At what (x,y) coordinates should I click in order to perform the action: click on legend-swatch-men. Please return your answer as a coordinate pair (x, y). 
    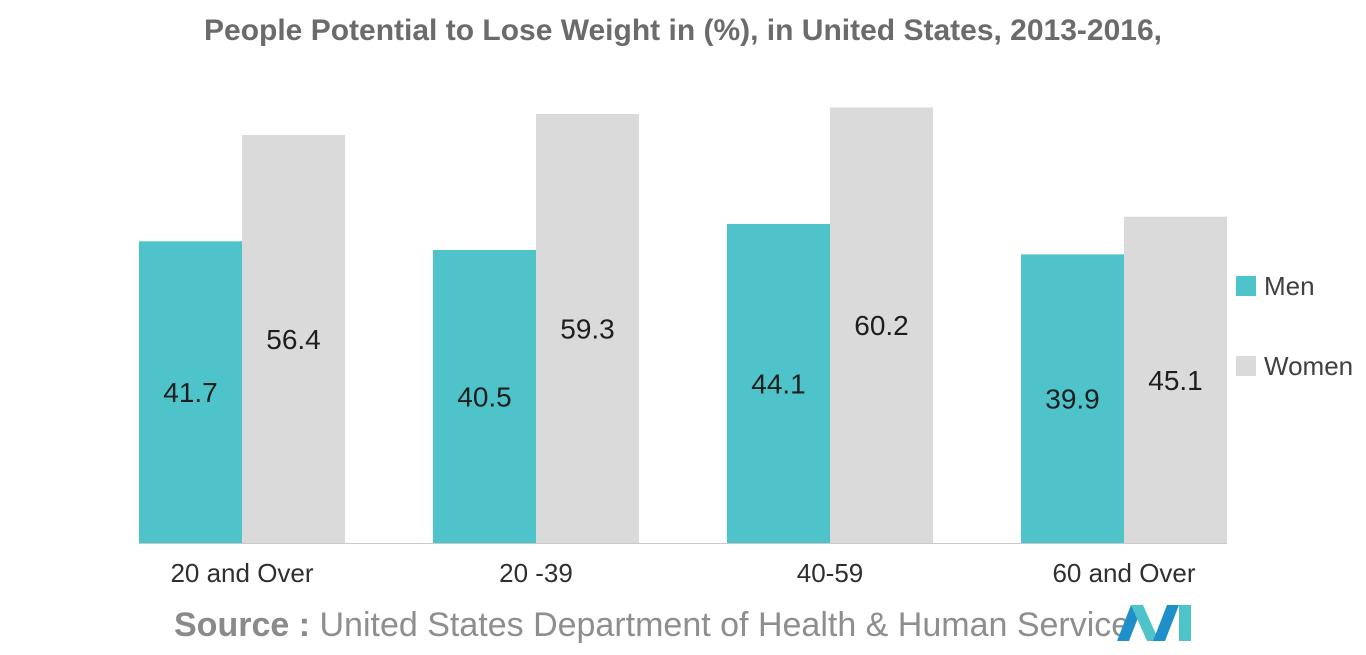
    Looking at the image, I should click on (1246, 286).